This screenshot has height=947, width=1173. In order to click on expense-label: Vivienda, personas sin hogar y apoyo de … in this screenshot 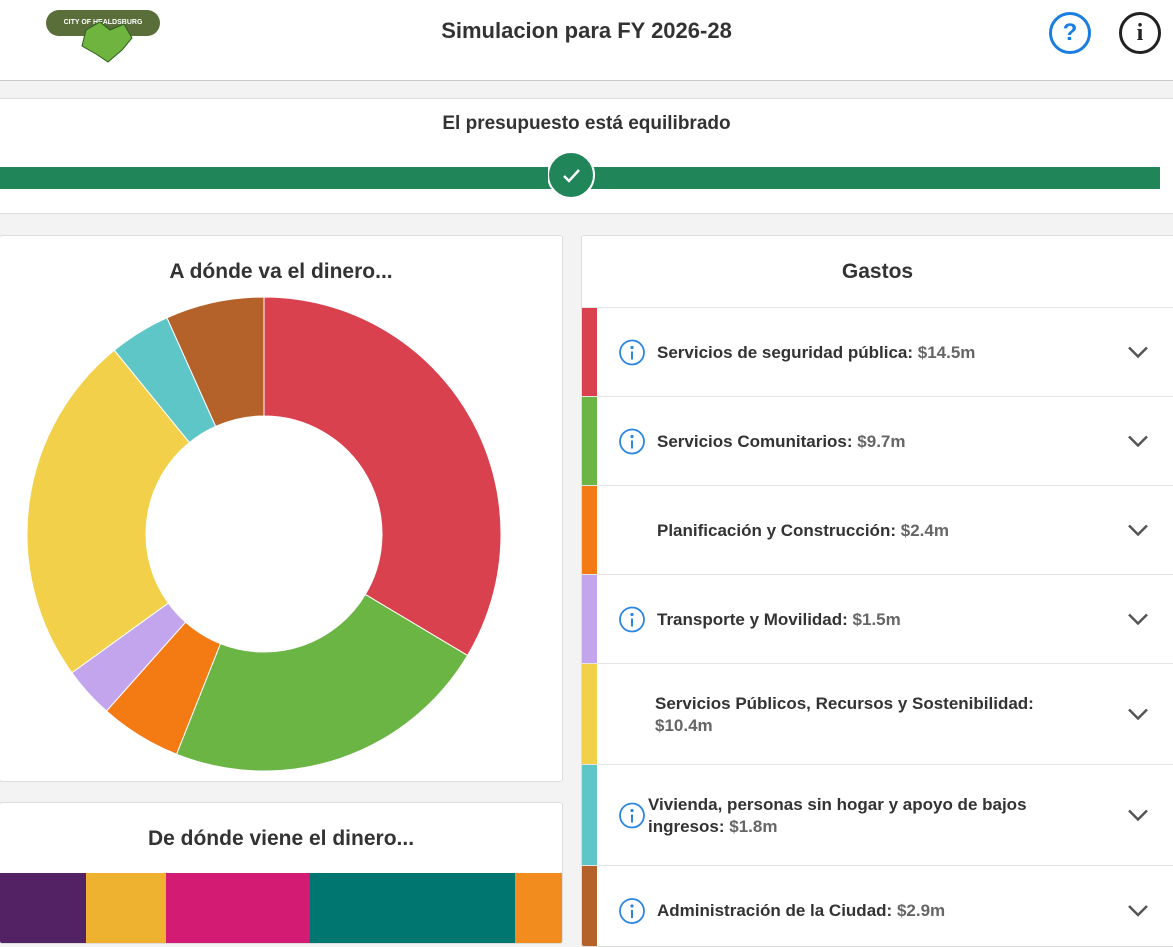, I will do `click(858, 816)`.